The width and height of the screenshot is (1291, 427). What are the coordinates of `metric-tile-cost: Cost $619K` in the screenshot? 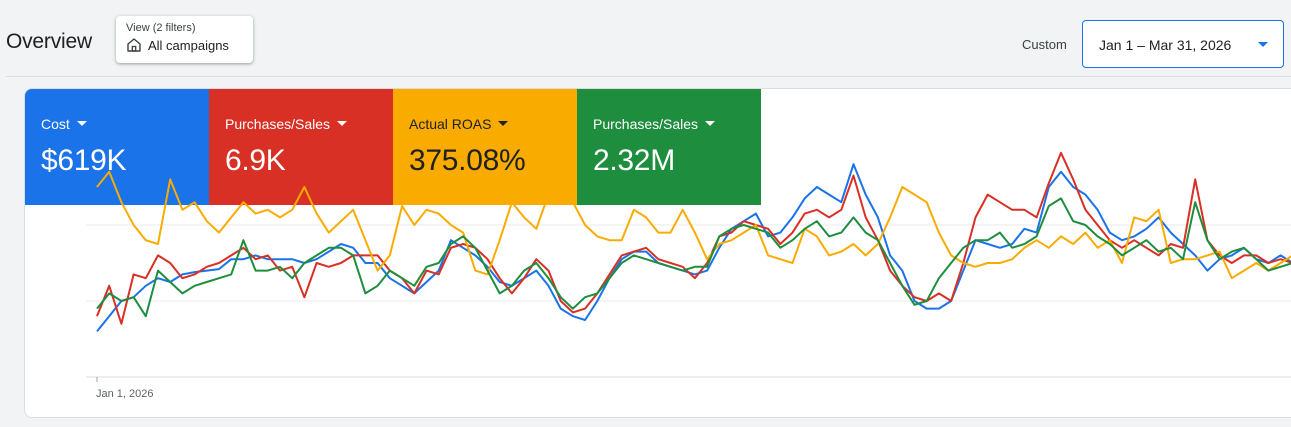 It's located at (117, 147).